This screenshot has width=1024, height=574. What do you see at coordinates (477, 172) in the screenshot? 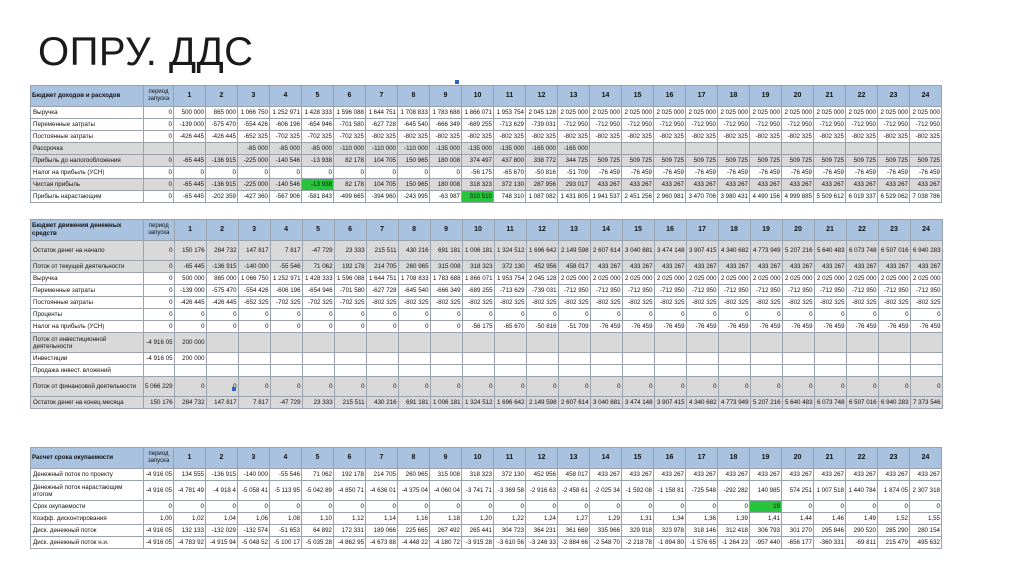
I see `value-cell: -56 175` at bounding box center [477, 172].